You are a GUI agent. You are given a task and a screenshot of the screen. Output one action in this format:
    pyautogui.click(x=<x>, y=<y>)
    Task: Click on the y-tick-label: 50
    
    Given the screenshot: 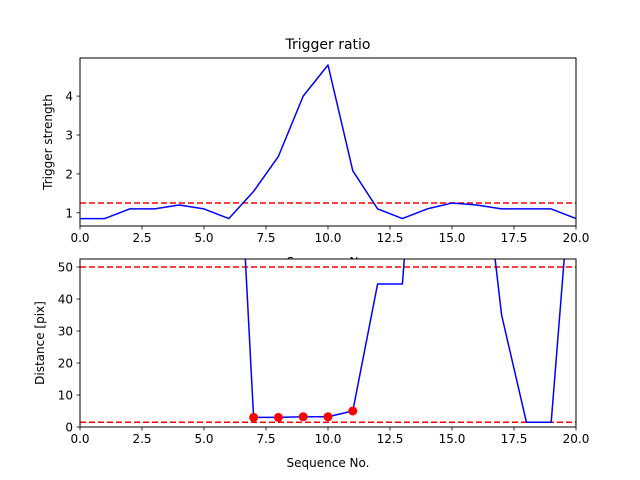 What is the action you would take?
    pyautogui.click(x=65, y=268)
    